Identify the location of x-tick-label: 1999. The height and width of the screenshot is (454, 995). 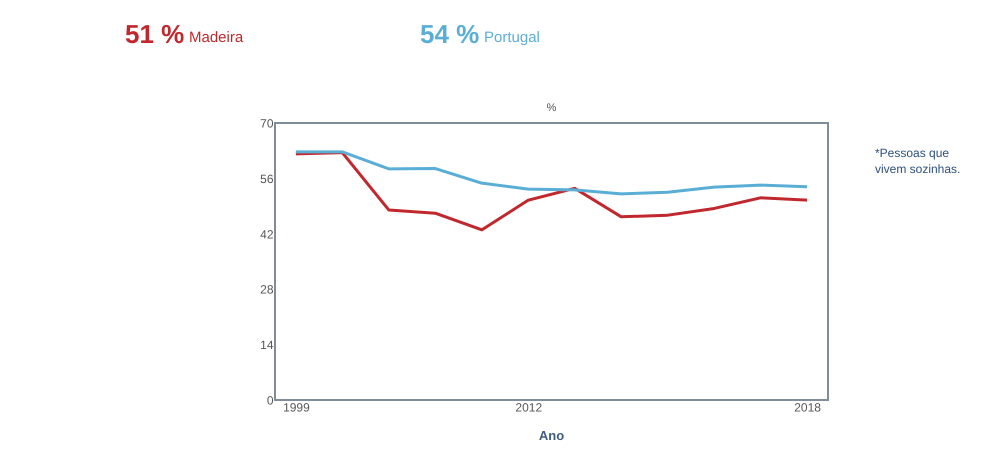
(296, 407).